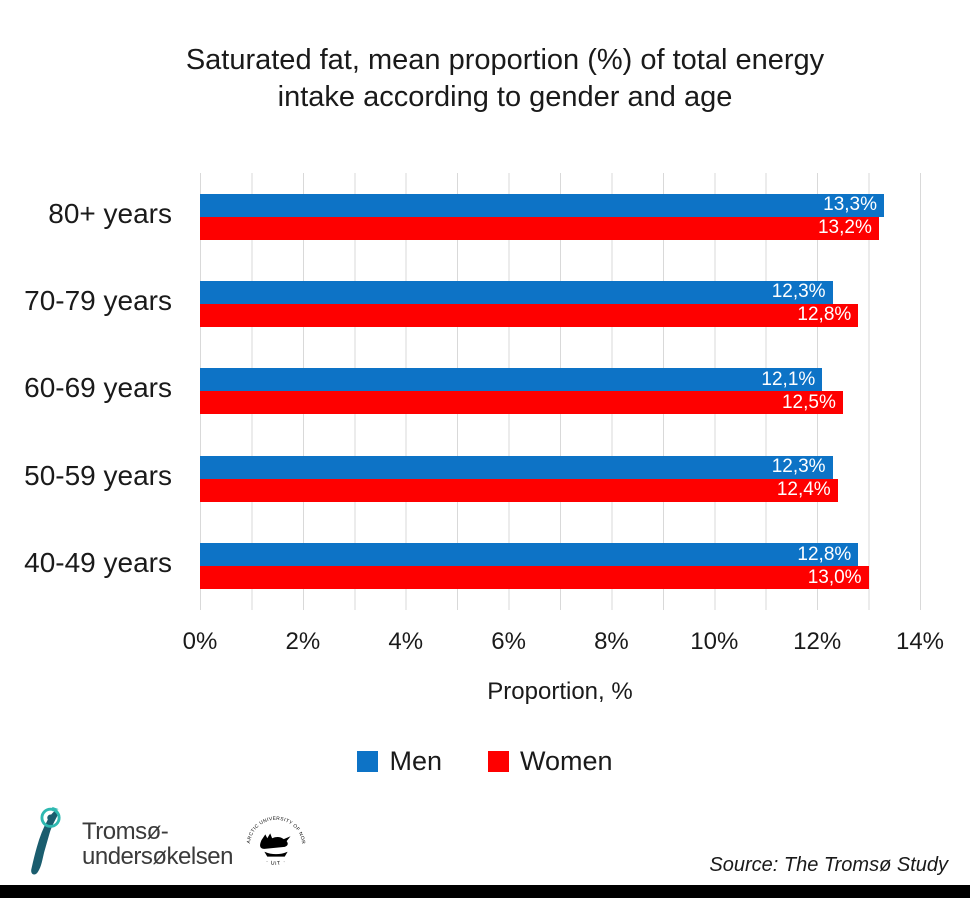  I want to click on bar-men-70-79: 12,3%, so click(516, 292).